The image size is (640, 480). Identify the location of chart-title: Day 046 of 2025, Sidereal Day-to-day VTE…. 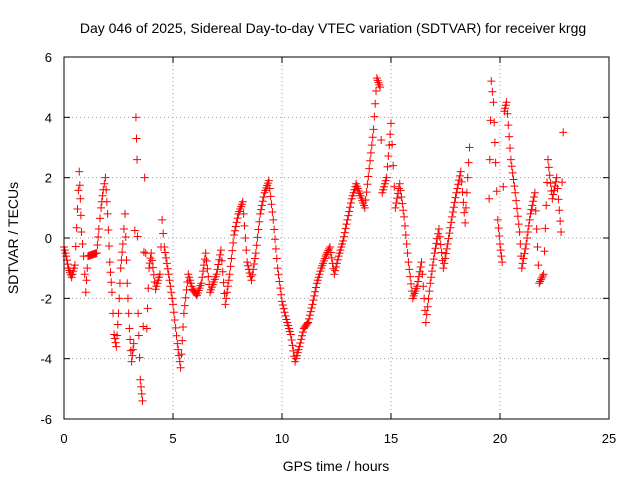
(333, 28).